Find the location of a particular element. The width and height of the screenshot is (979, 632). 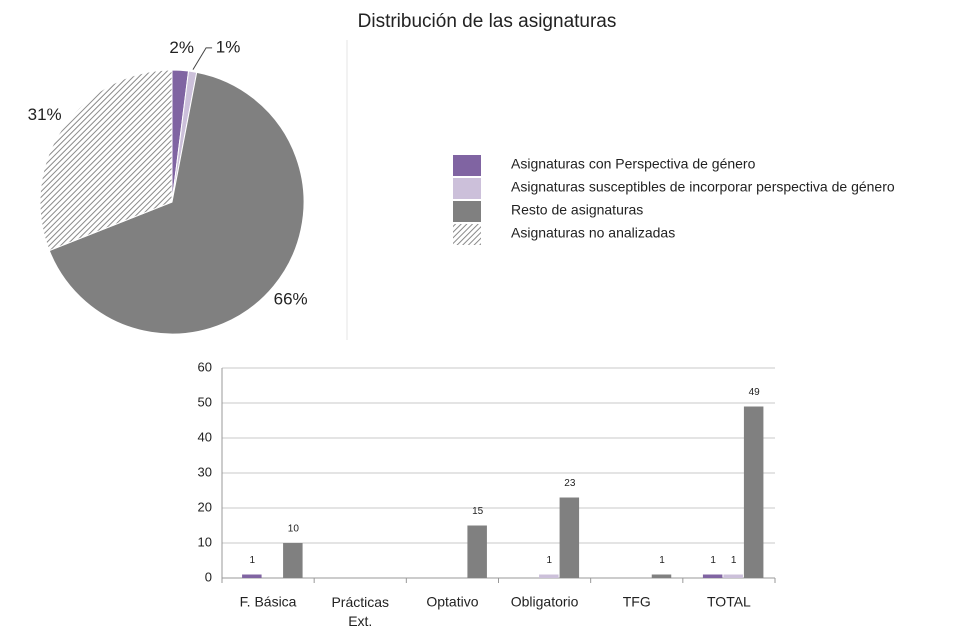

pie-label: 31% is located at coordinates (45, 114).